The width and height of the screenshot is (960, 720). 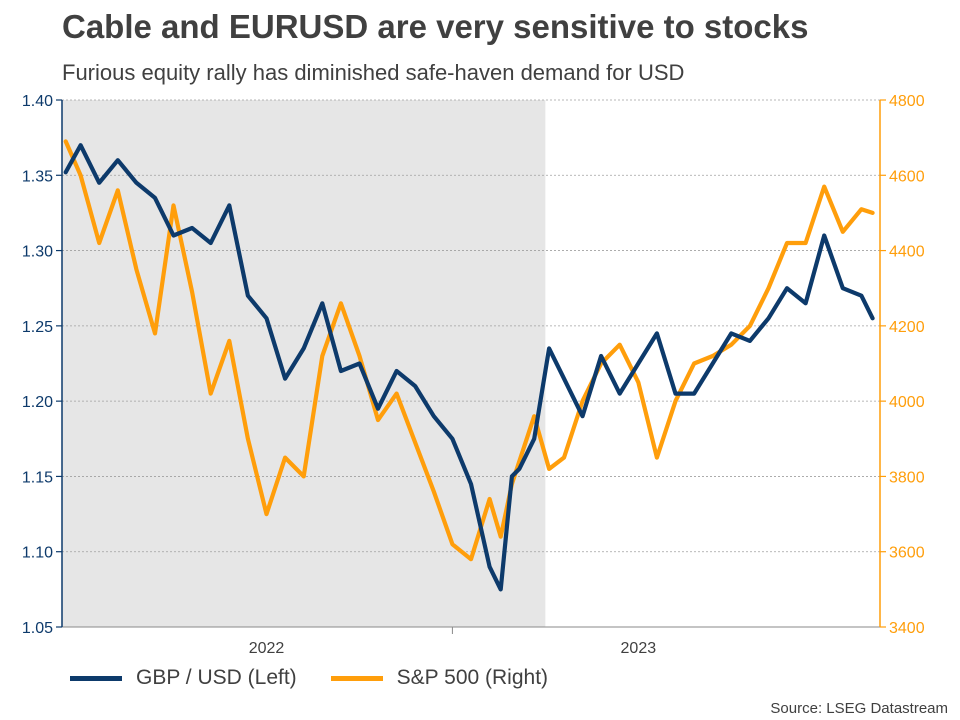 I want to click on y-left-tick-label: 1.30, so click(x=37, y=252).